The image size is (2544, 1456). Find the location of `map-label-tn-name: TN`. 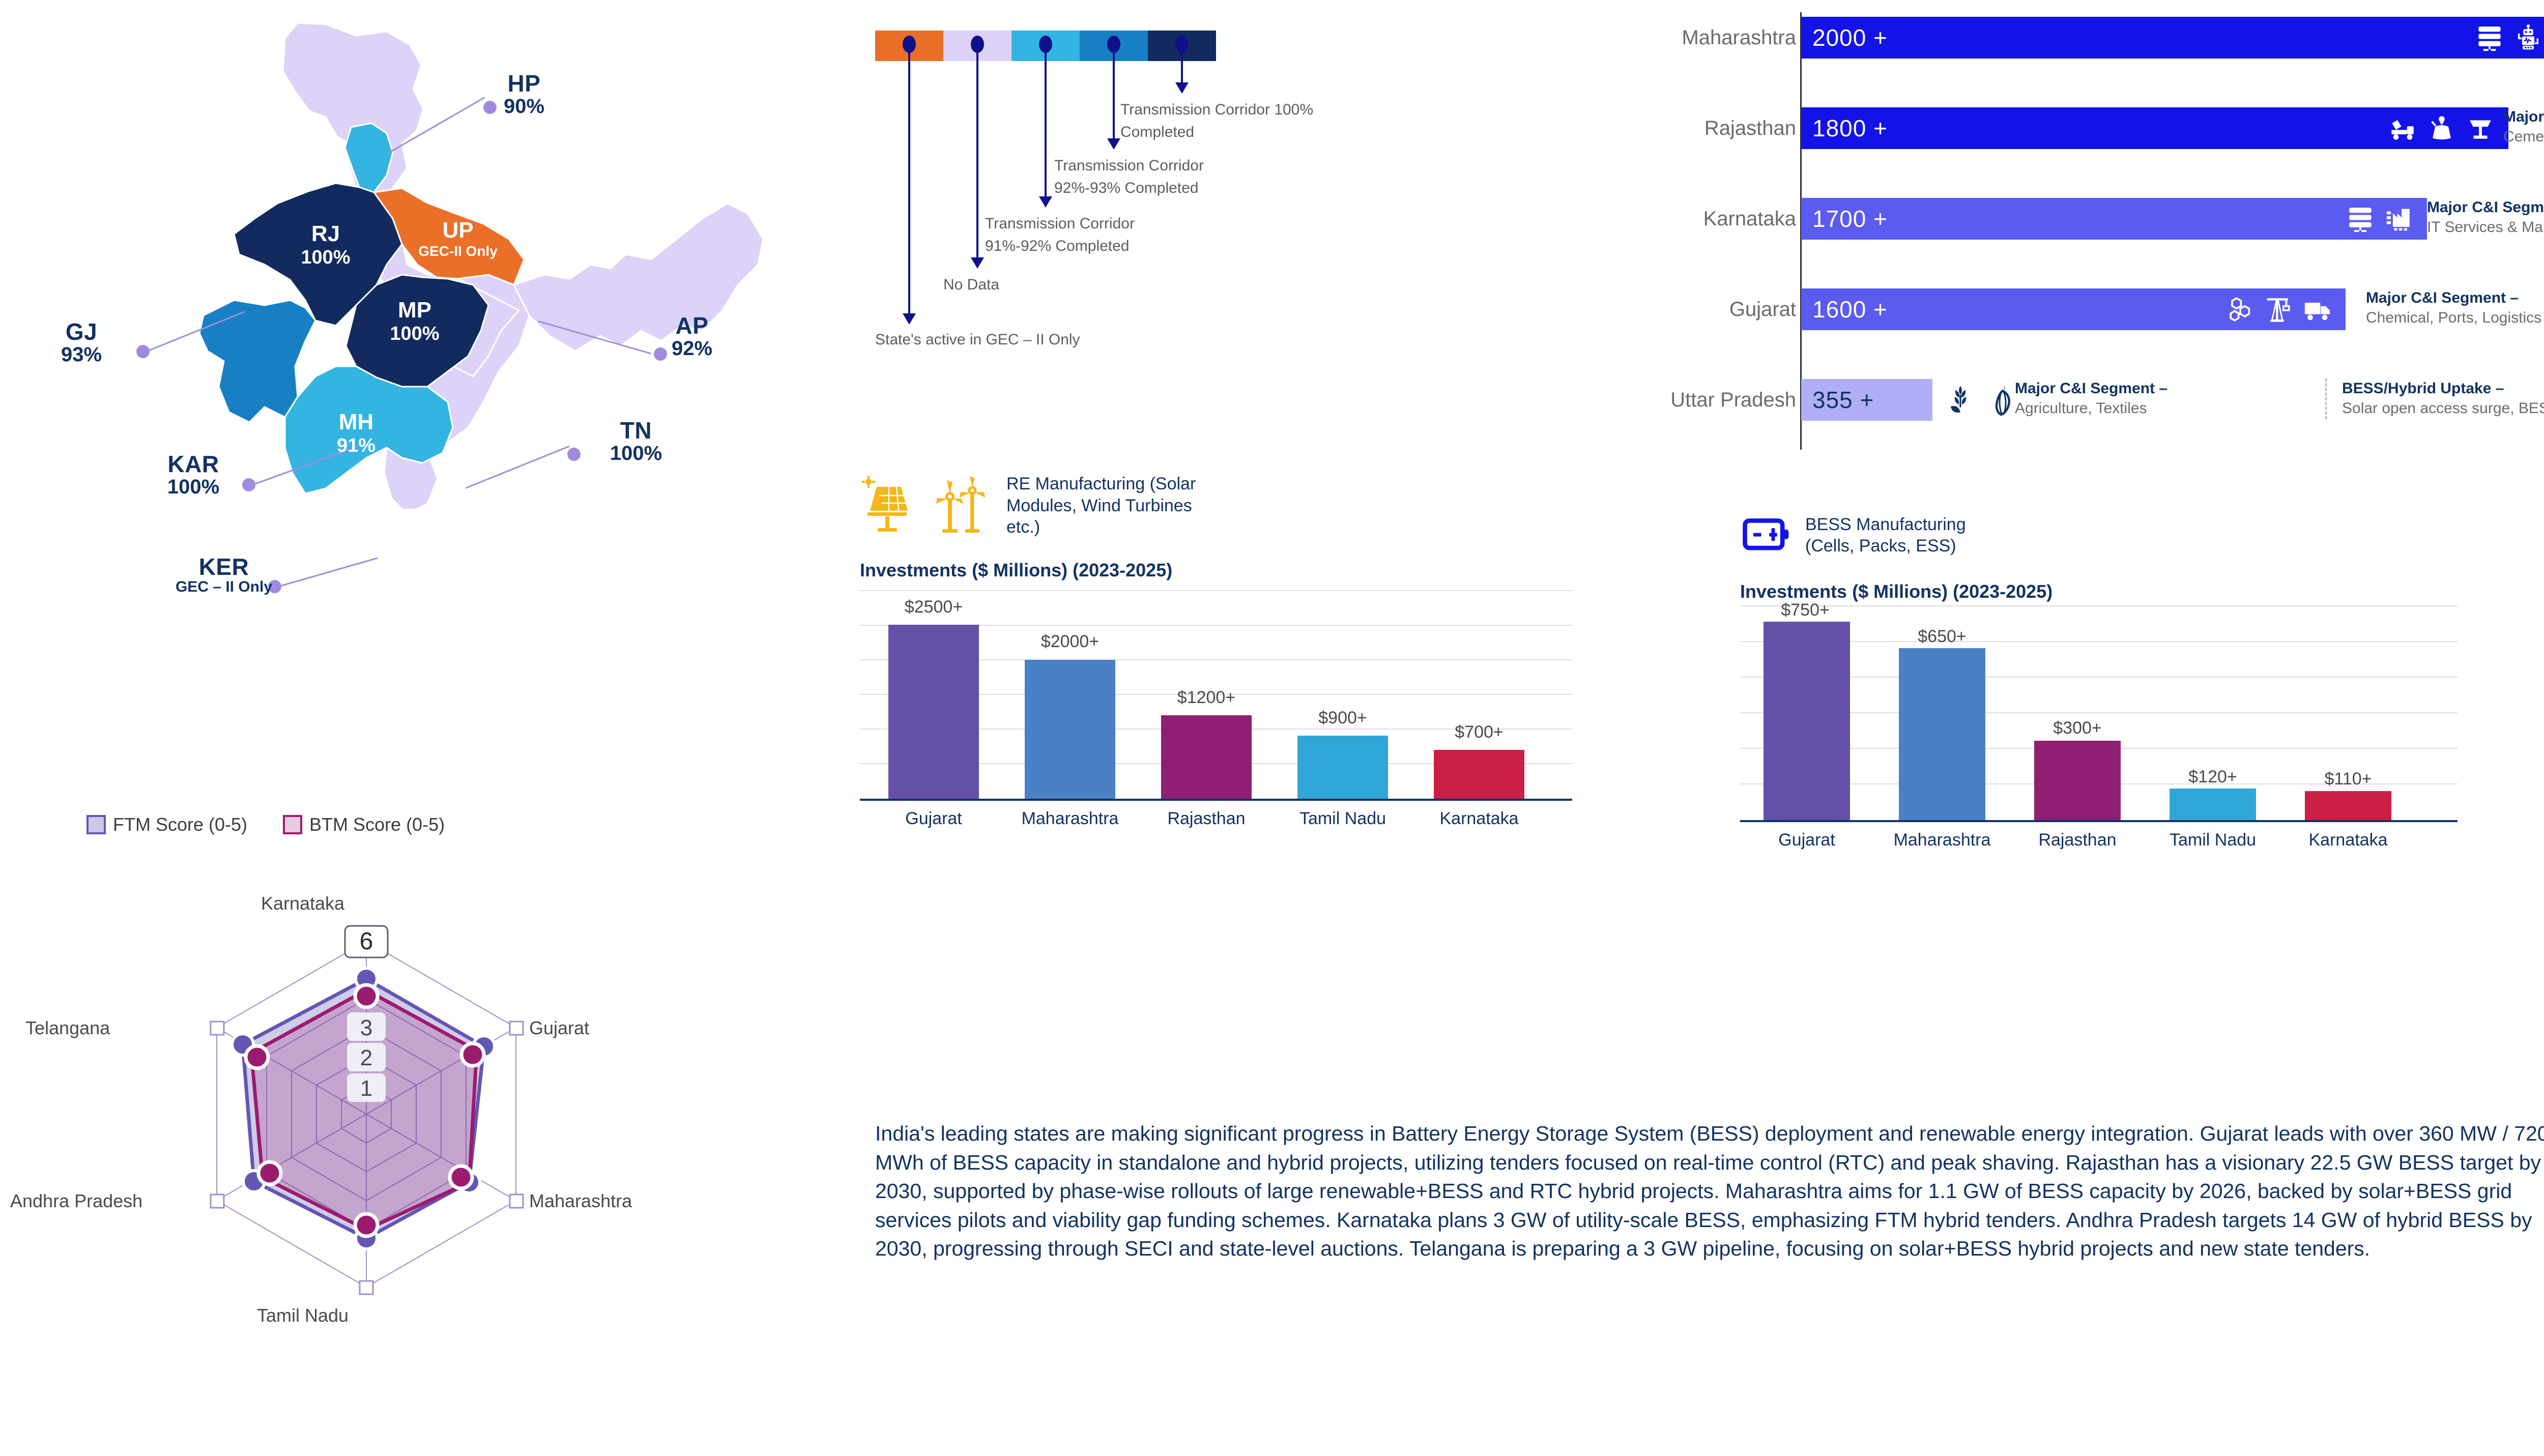

map-label-tn-name: TN is located at coordinates (636, 430).